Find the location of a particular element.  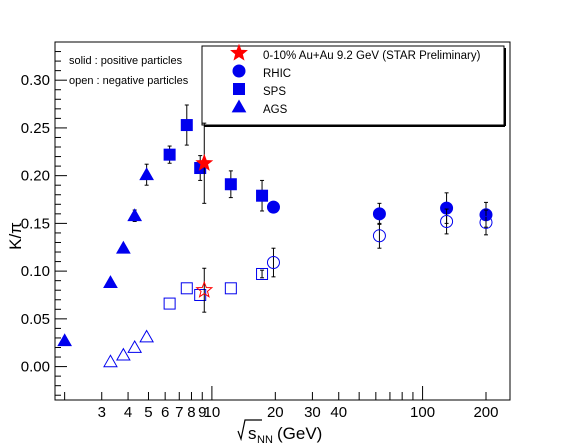

y-axis-label: K/π is located at coordinates (15, 236).